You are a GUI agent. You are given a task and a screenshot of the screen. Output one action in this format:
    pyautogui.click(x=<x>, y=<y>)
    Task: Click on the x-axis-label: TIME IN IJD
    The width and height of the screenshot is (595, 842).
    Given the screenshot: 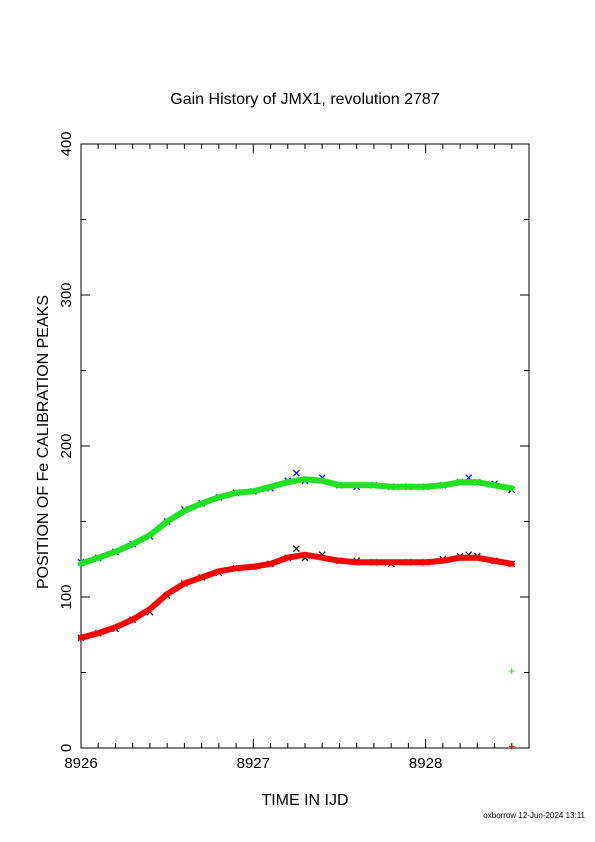 What is the action you would take?
    pyautogui.click(x=304, y=800)
    